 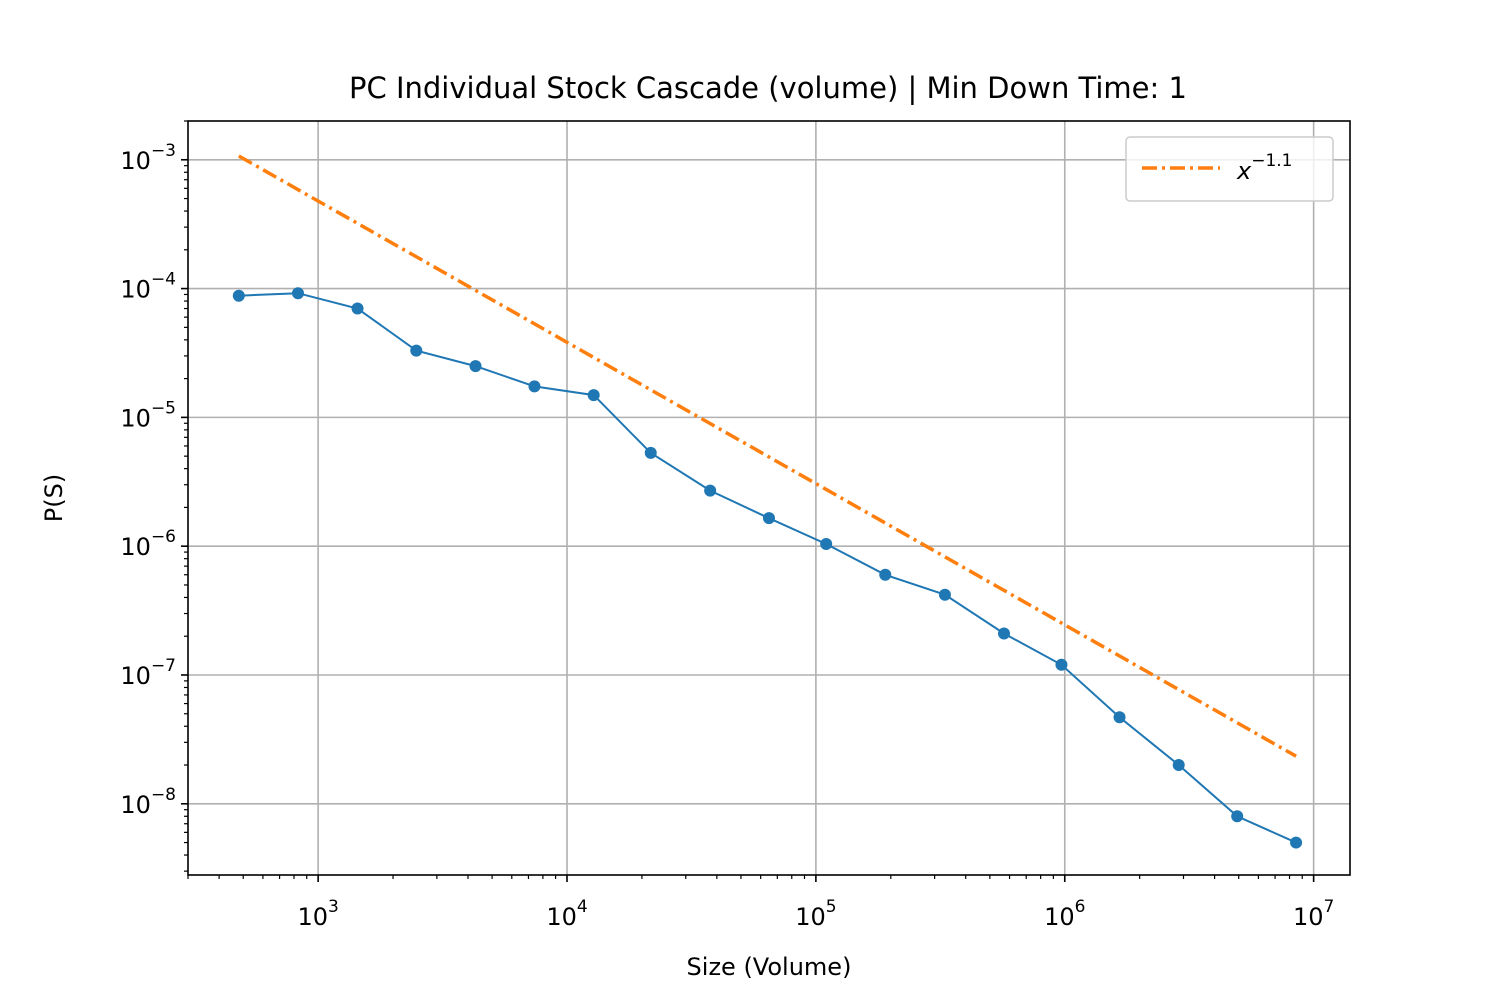 I want to click on y-axis-label: P(S), so click(x=54, y=498).